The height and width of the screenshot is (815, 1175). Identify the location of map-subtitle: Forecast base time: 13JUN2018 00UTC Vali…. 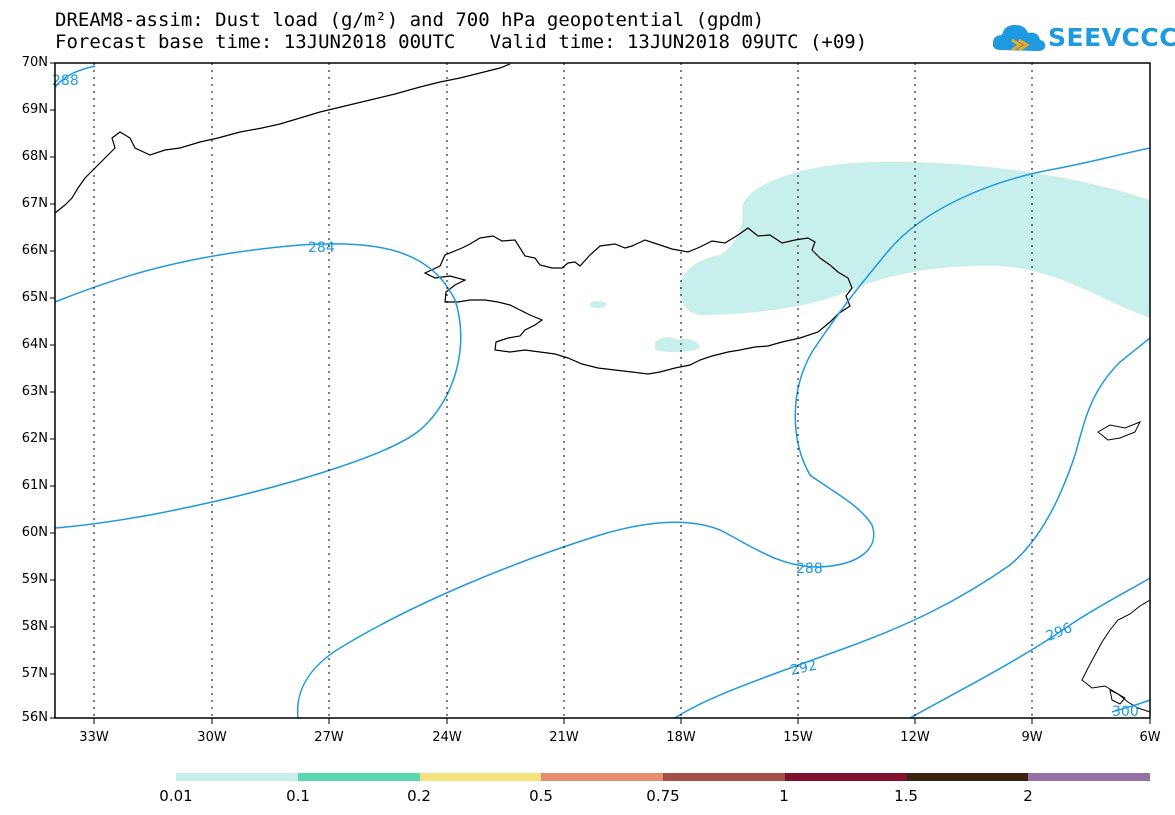
(461, 42).